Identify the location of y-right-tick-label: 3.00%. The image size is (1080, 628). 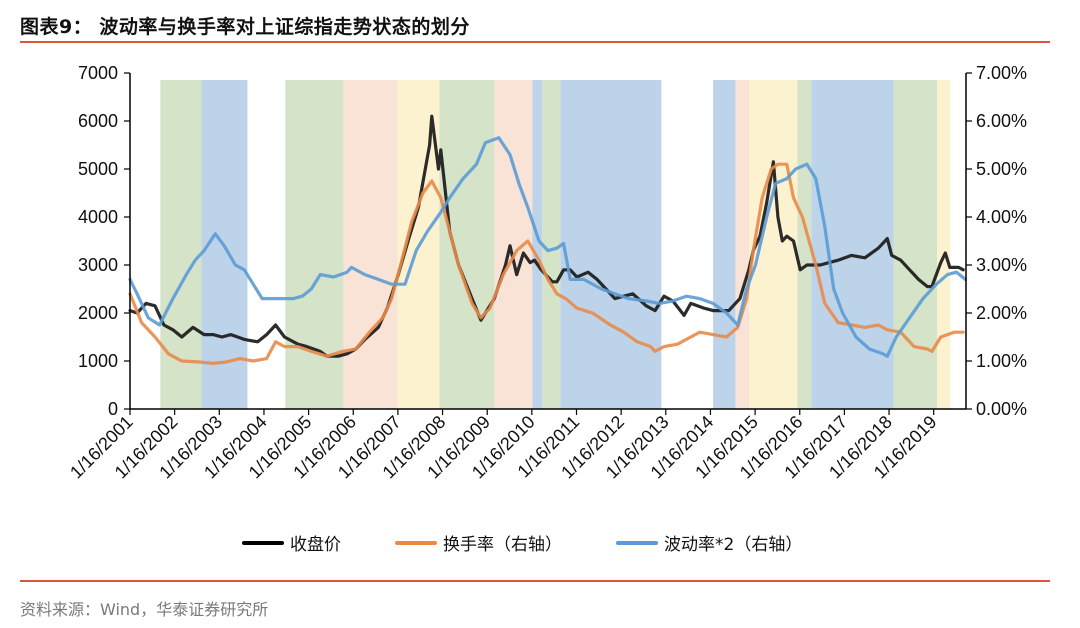
(1001, 265).